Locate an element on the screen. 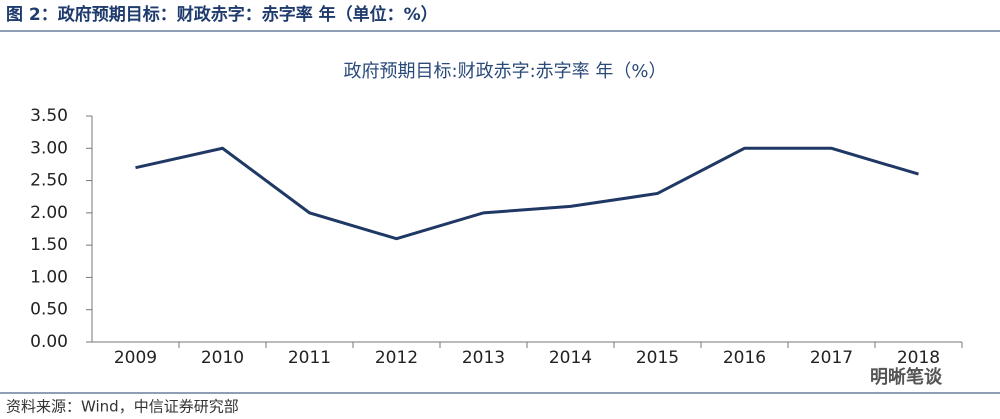  y-tick-label: 0.00 is located at coordinates (49, 342).